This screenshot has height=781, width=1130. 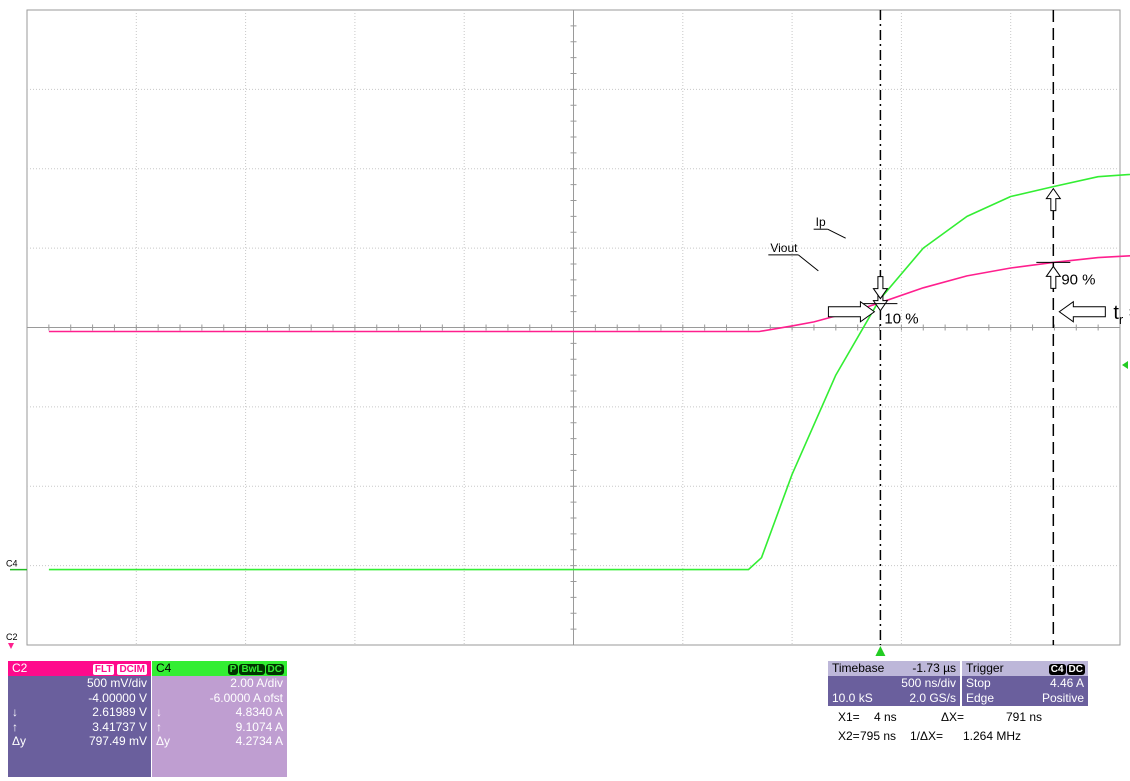 I want to click on trigger-type: Edge, so click(x=980, y=697).